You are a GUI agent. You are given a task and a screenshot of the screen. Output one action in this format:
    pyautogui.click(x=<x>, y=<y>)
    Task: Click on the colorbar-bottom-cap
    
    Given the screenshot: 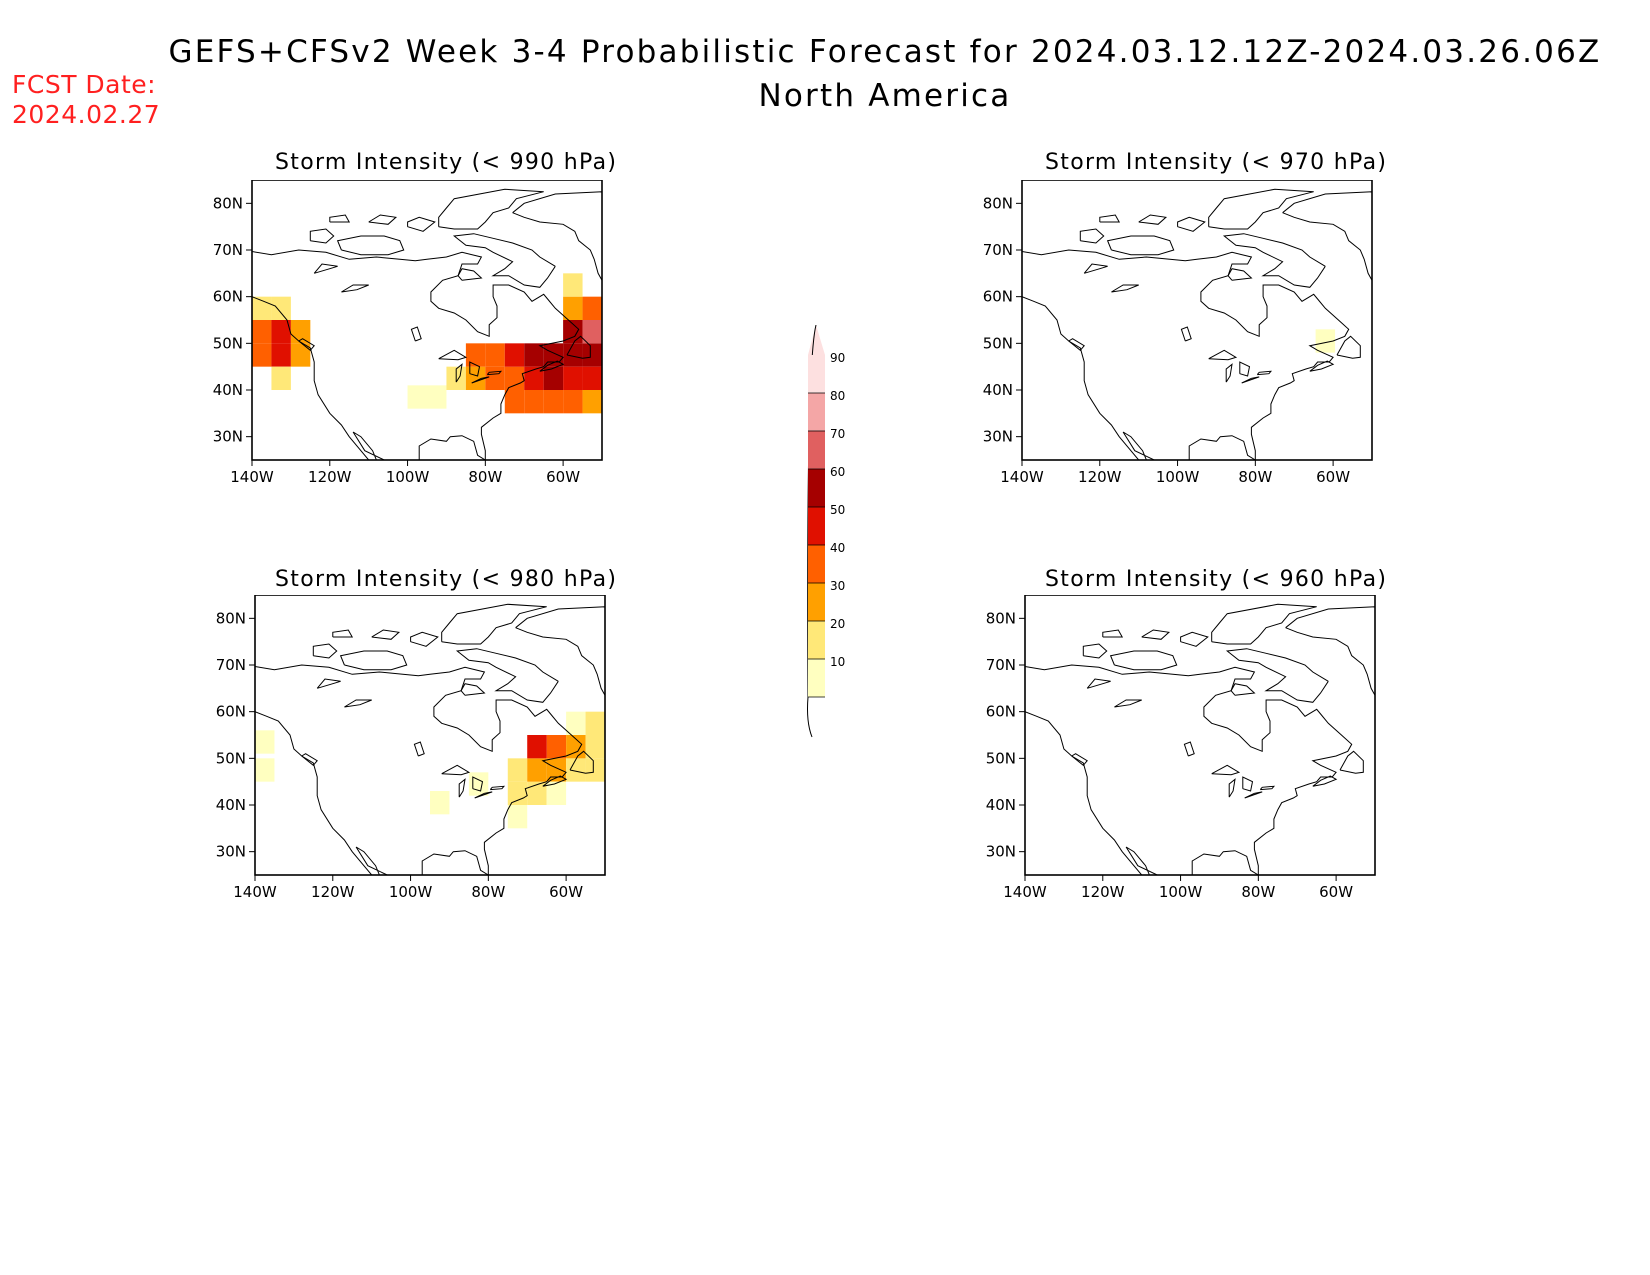 What is the action you would take?
    pyautogui.click(x=810, y=717)
    